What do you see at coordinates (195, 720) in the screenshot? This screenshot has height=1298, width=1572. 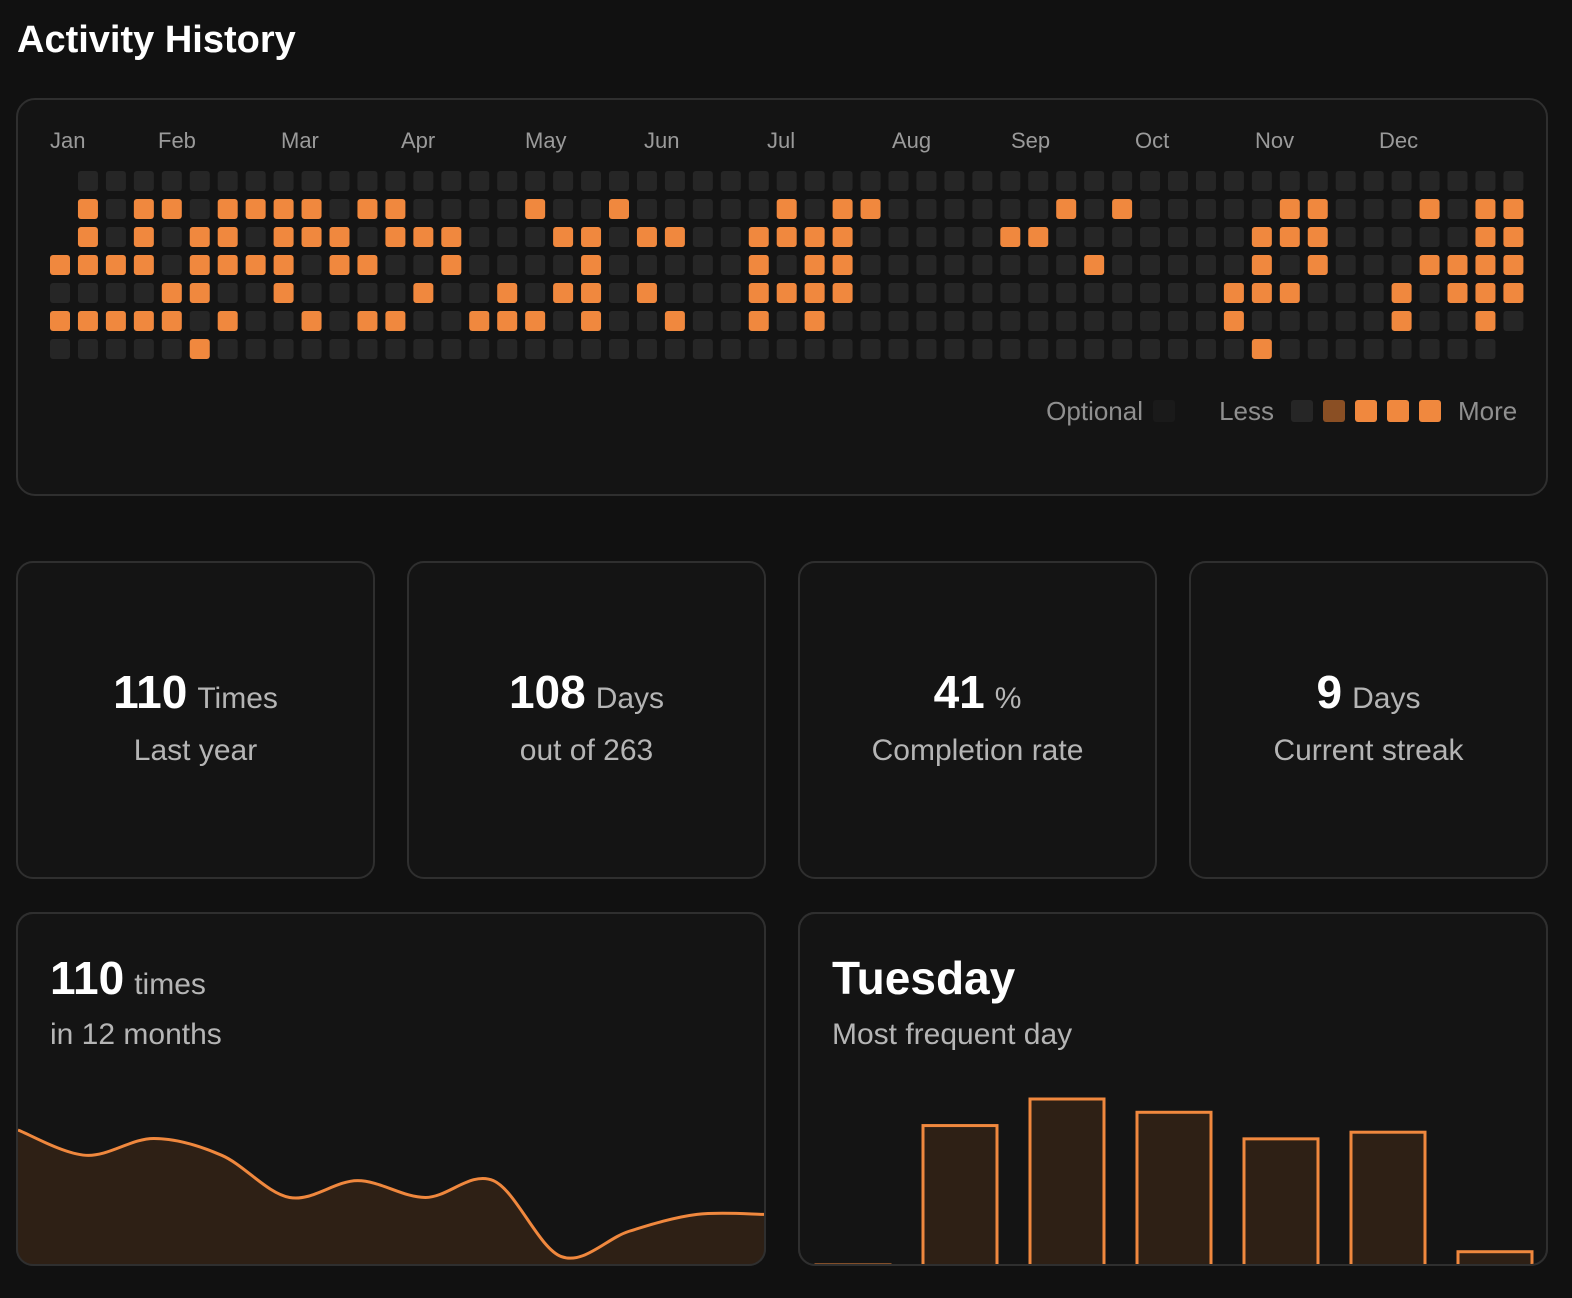 I see `stat-card` at bounding box center [195, 720].